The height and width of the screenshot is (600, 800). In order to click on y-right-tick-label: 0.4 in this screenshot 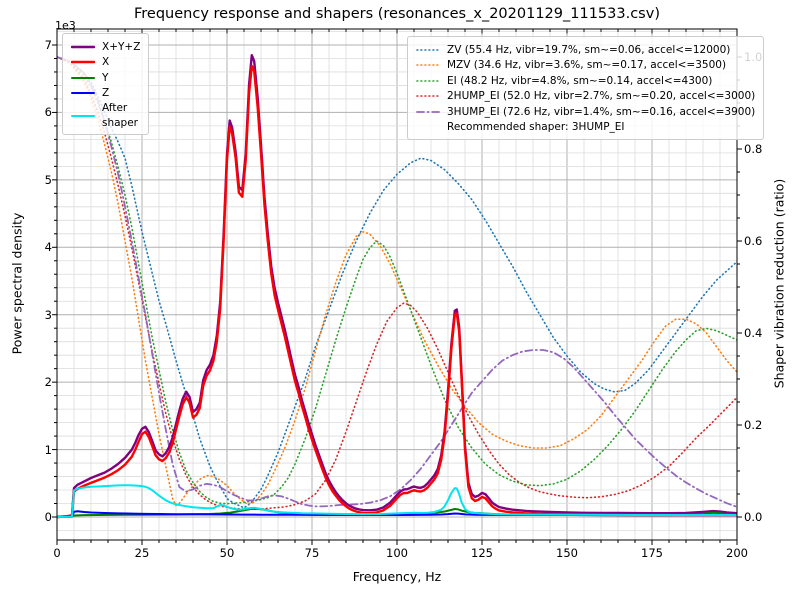, I will do `click(753, 333)`.